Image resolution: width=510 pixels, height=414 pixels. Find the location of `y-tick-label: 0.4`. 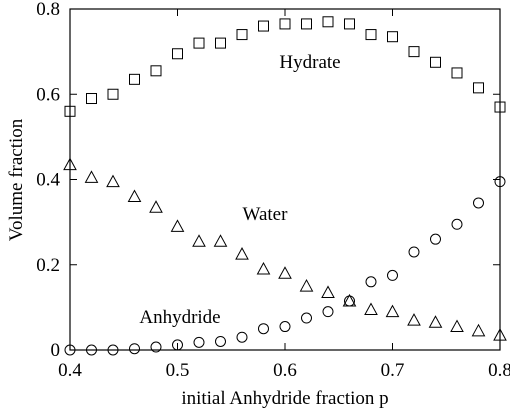

y-tick-label: 0.4 is located at coordinates (48, 180).